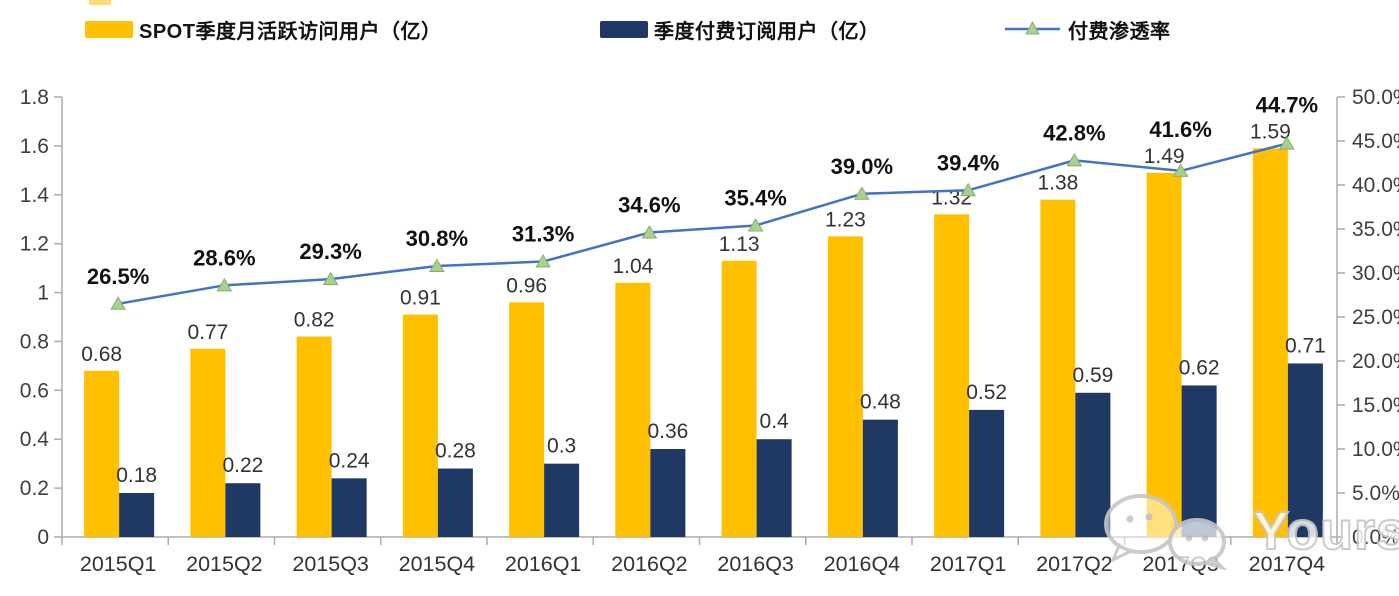 The width and height of the screenshot is (1399, 596). Describe the element at coordinates (34, 341) in the screenshot. I see `left-axis-tick-label: 0.8` at that location.